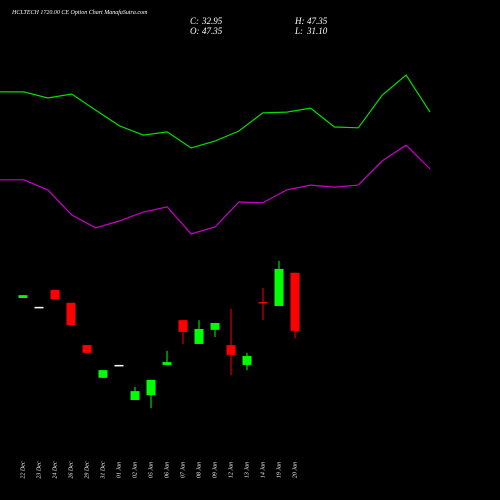  I want to click on x-tick-label: 22 Dec, so click(23, 469).